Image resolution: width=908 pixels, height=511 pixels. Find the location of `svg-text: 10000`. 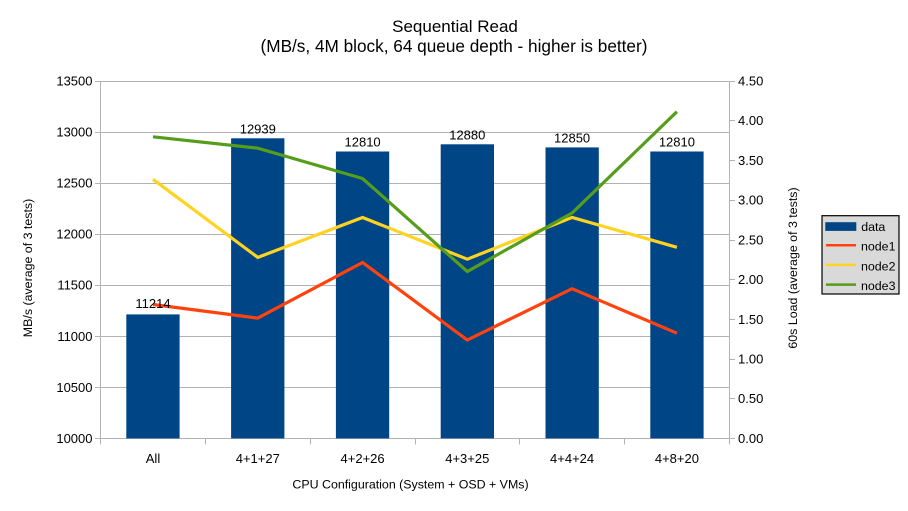

svg-text: 10000 is located at coordinates (74, 438).